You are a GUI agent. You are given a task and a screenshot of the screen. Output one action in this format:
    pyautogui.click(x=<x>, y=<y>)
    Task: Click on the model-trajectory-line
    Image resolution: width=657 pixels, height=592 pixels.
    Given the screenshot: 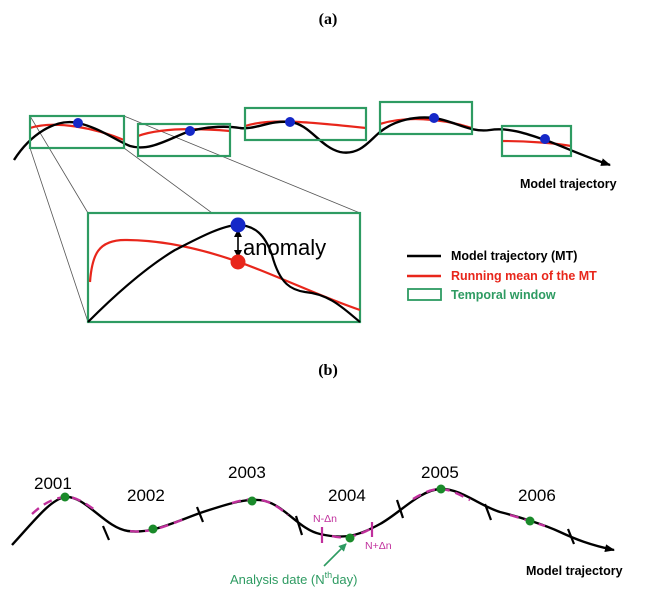 What is the action you would take?
    pyautogui.click(x=311, y=141)
    